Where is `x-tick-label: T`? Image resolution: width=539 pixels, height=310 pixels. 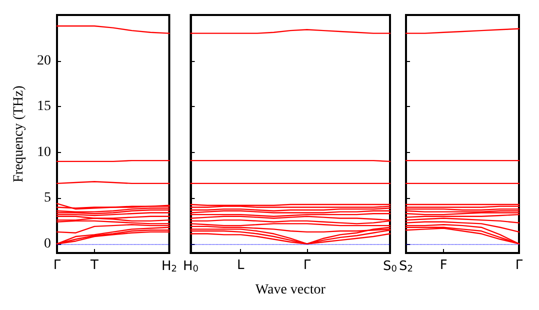
x-tick-label: T is located at coordinates (93, 265).